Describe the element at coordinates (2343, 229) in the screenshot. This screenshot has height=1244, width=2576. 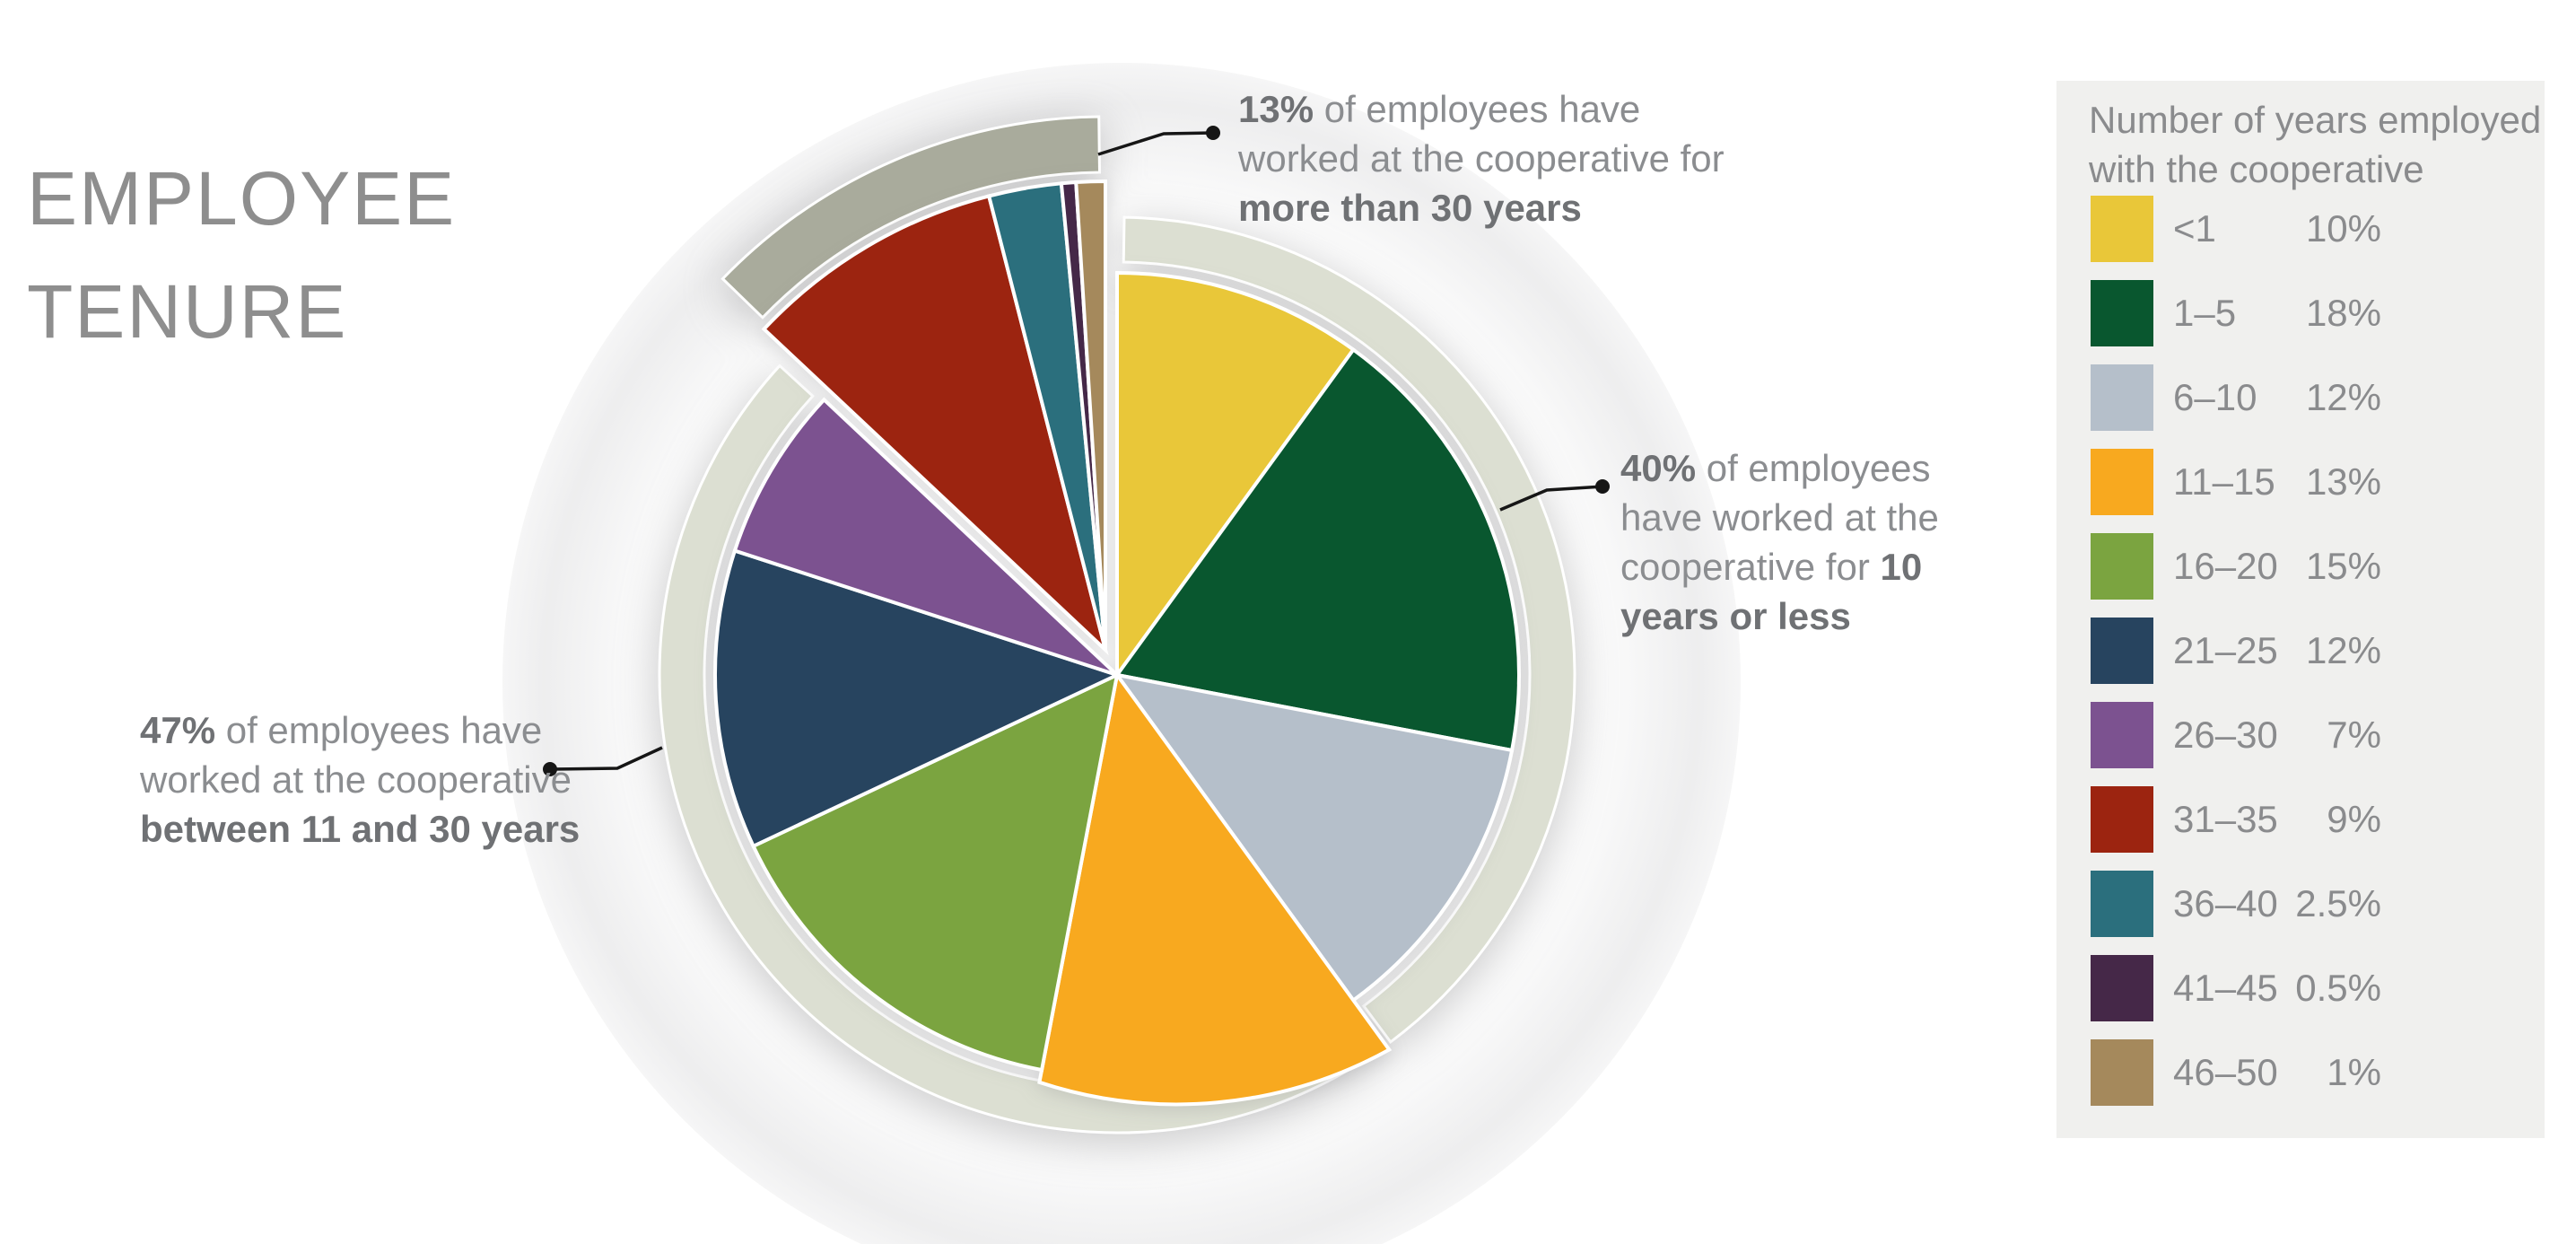
I see `legend-value-<1: 10%` at that location.